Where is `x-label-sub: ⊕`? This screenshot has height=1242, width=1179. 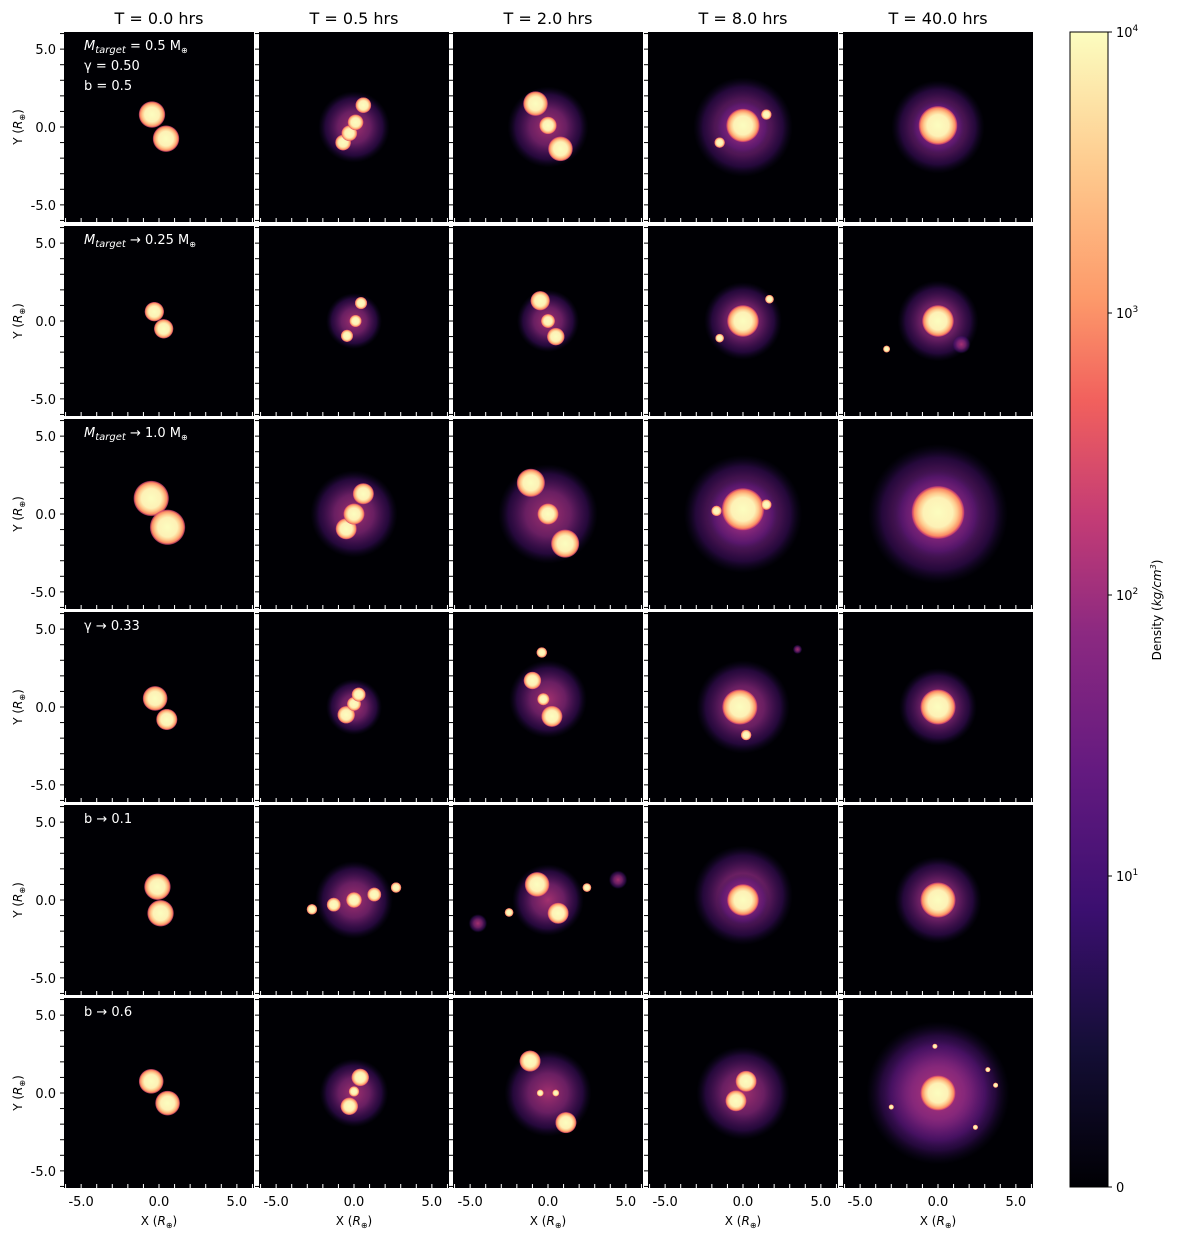 x-label-sub: ⊕ is located at coordinates (753, 1225).